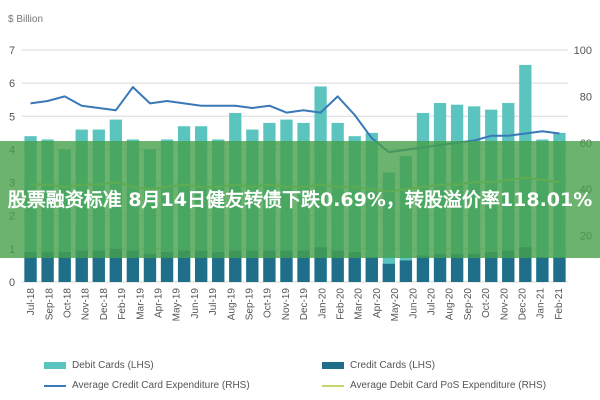 This screenshot has width=600, height=400. I want to click on x-tick-label: May-20, so click(395, 305).